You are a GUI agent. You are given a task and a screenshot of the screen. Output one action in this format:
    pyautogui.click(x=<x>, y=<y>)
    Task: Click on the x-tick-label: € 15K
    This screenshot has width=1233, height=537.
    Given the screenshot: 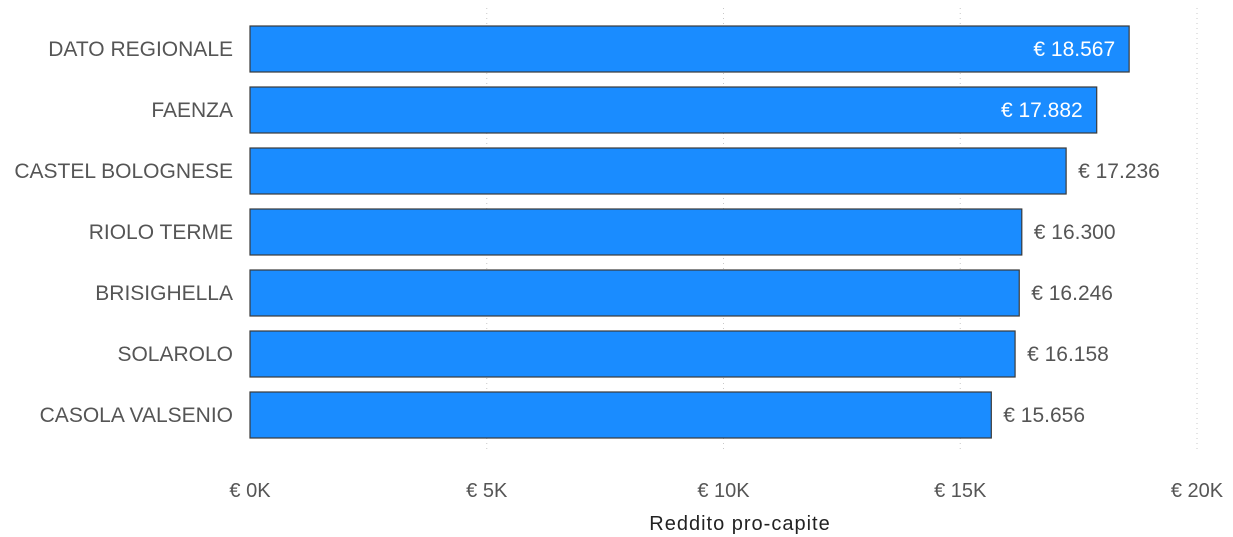 What is the action you would take?
    pyautogui.click(x=960, y=491)
    